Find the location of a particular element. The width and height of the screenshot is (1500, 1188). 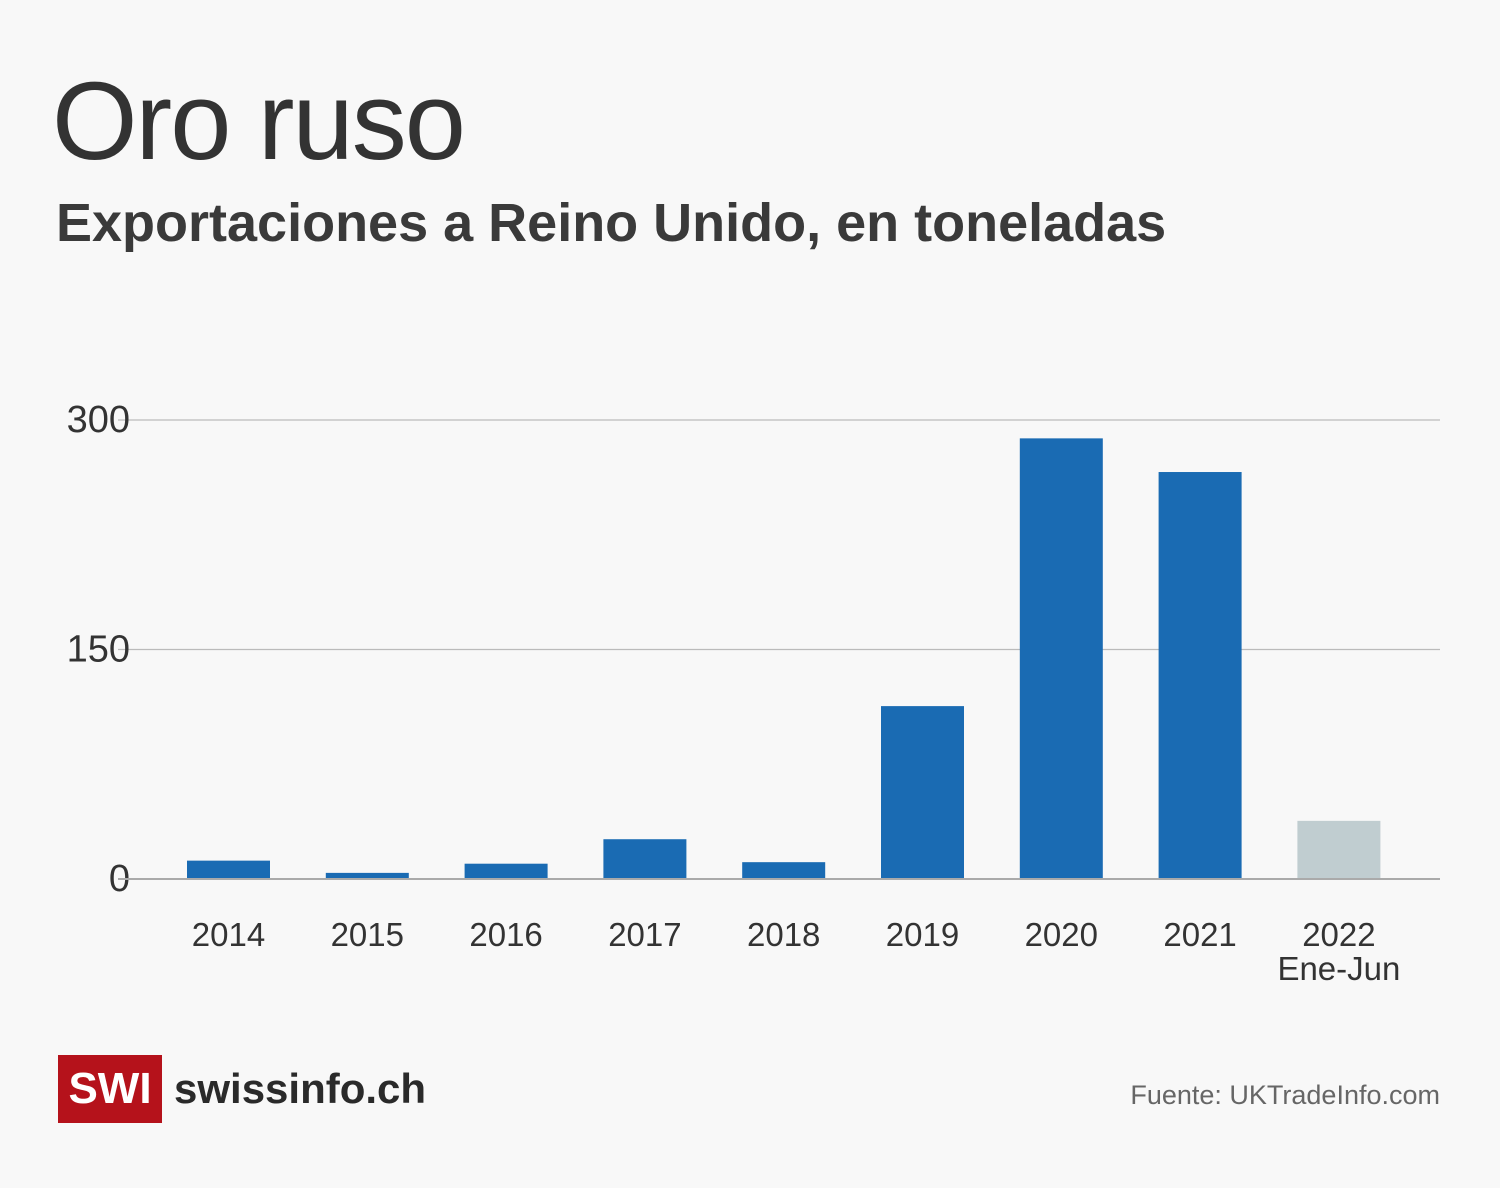

x-tick-label: 2017 is located at coordinates (644, 934).